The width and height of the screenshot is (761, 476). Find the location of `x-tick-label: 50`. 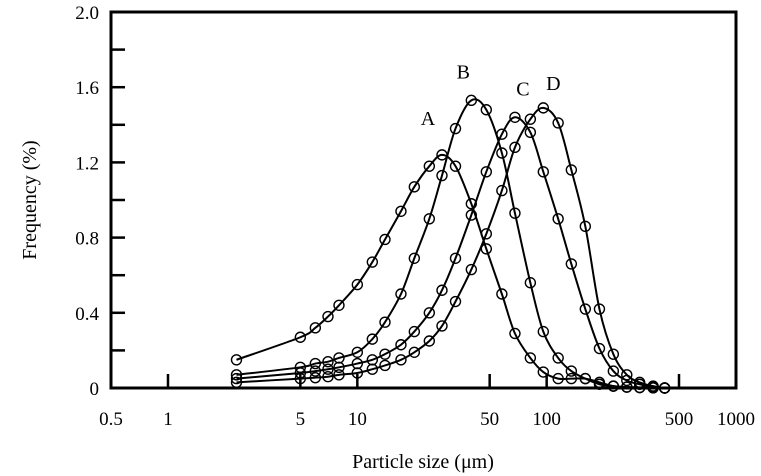

x-tick-label: 50 is located at coordinates (489, 419).